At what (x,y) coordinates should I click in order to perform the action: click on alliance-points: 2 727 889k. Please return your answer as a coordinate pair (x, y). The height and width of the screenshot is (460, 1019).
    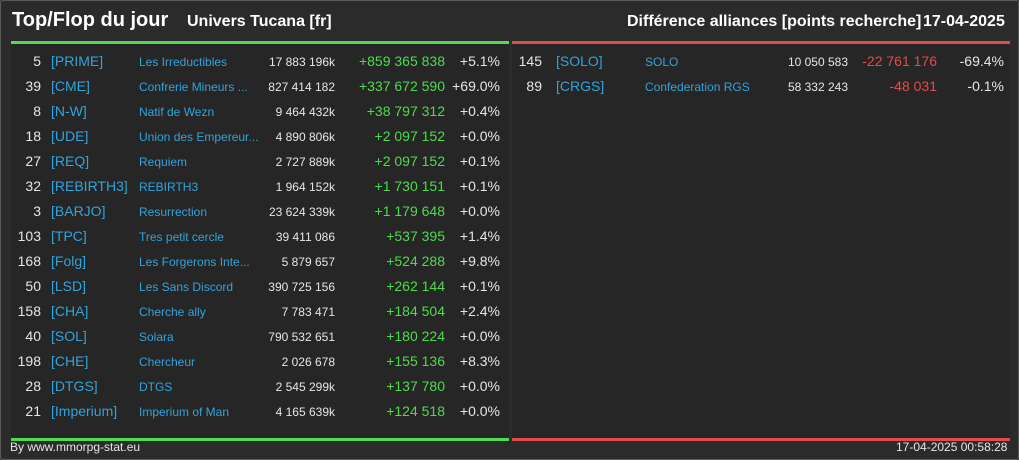
    Looking at the image, I should click on (305, 162).